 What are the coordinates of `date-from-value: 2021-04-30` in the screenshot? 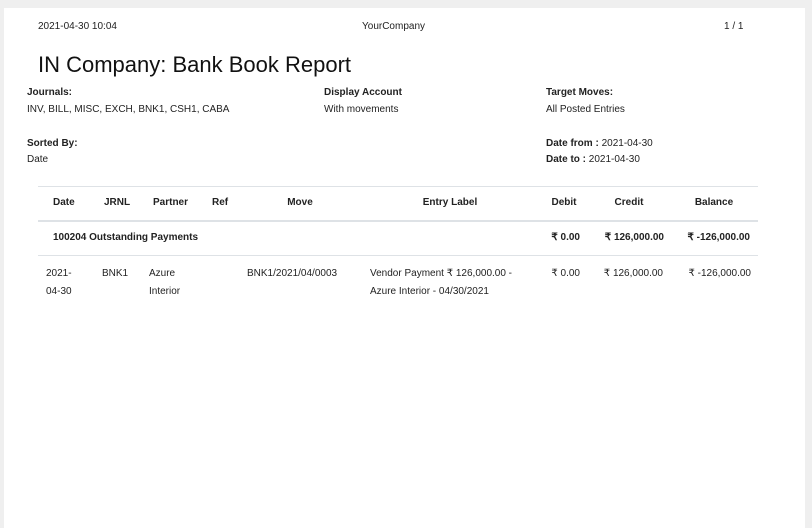 It's located at (627, 143).